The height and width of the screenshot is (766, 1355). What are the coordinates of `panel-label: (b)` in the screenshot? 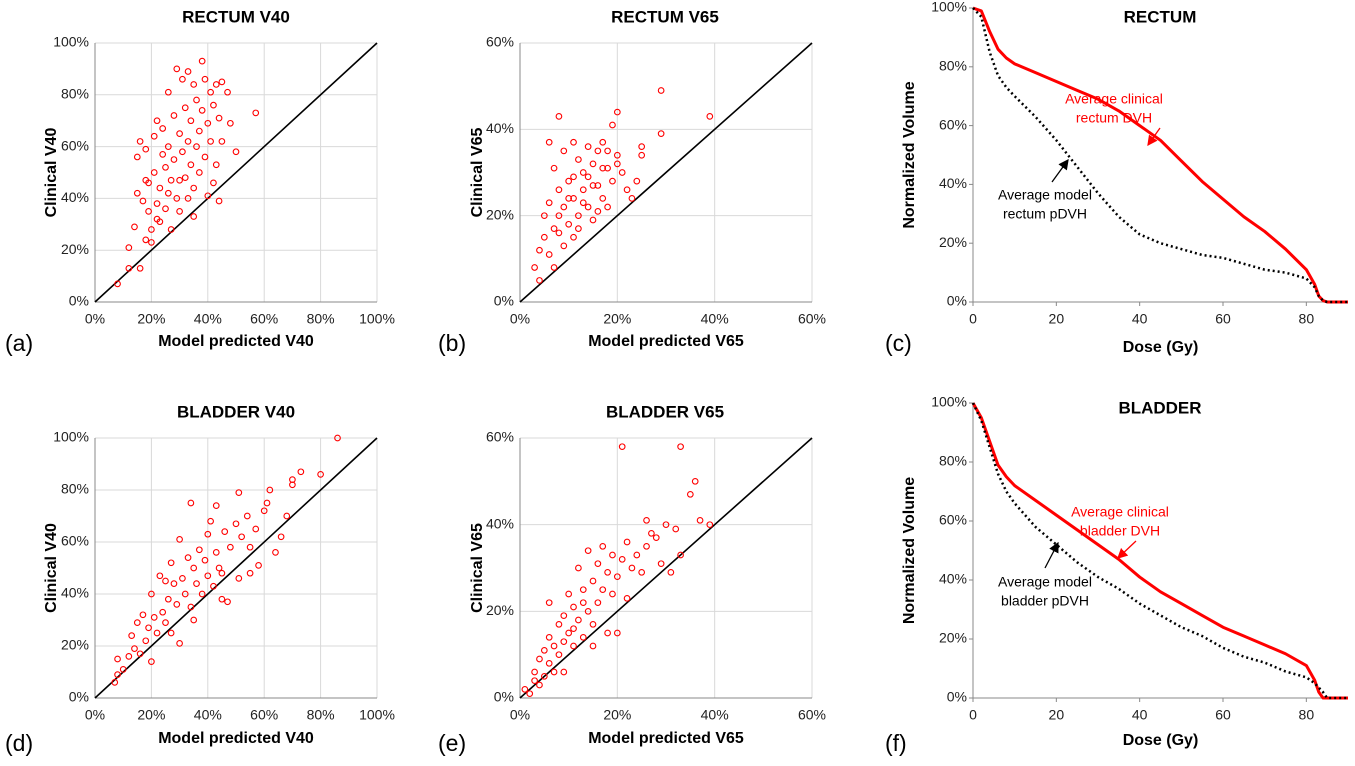 It's located at (452, 343).